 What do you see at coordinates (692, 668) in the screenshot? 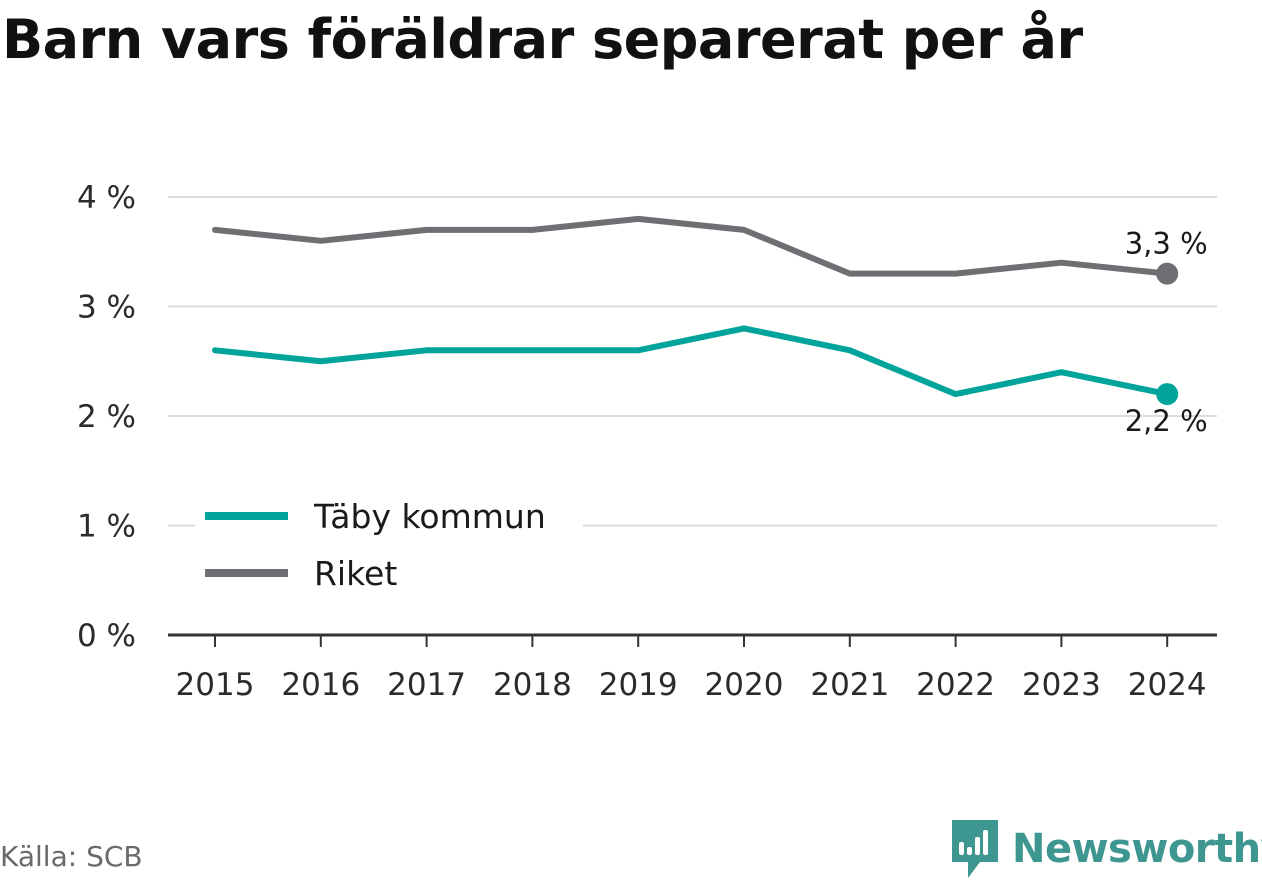
I see `x-axis-ticks: 2015 2016 2017 2018 2019 2020 2021 2022 2023 2024` at bounding box center [692, 668].